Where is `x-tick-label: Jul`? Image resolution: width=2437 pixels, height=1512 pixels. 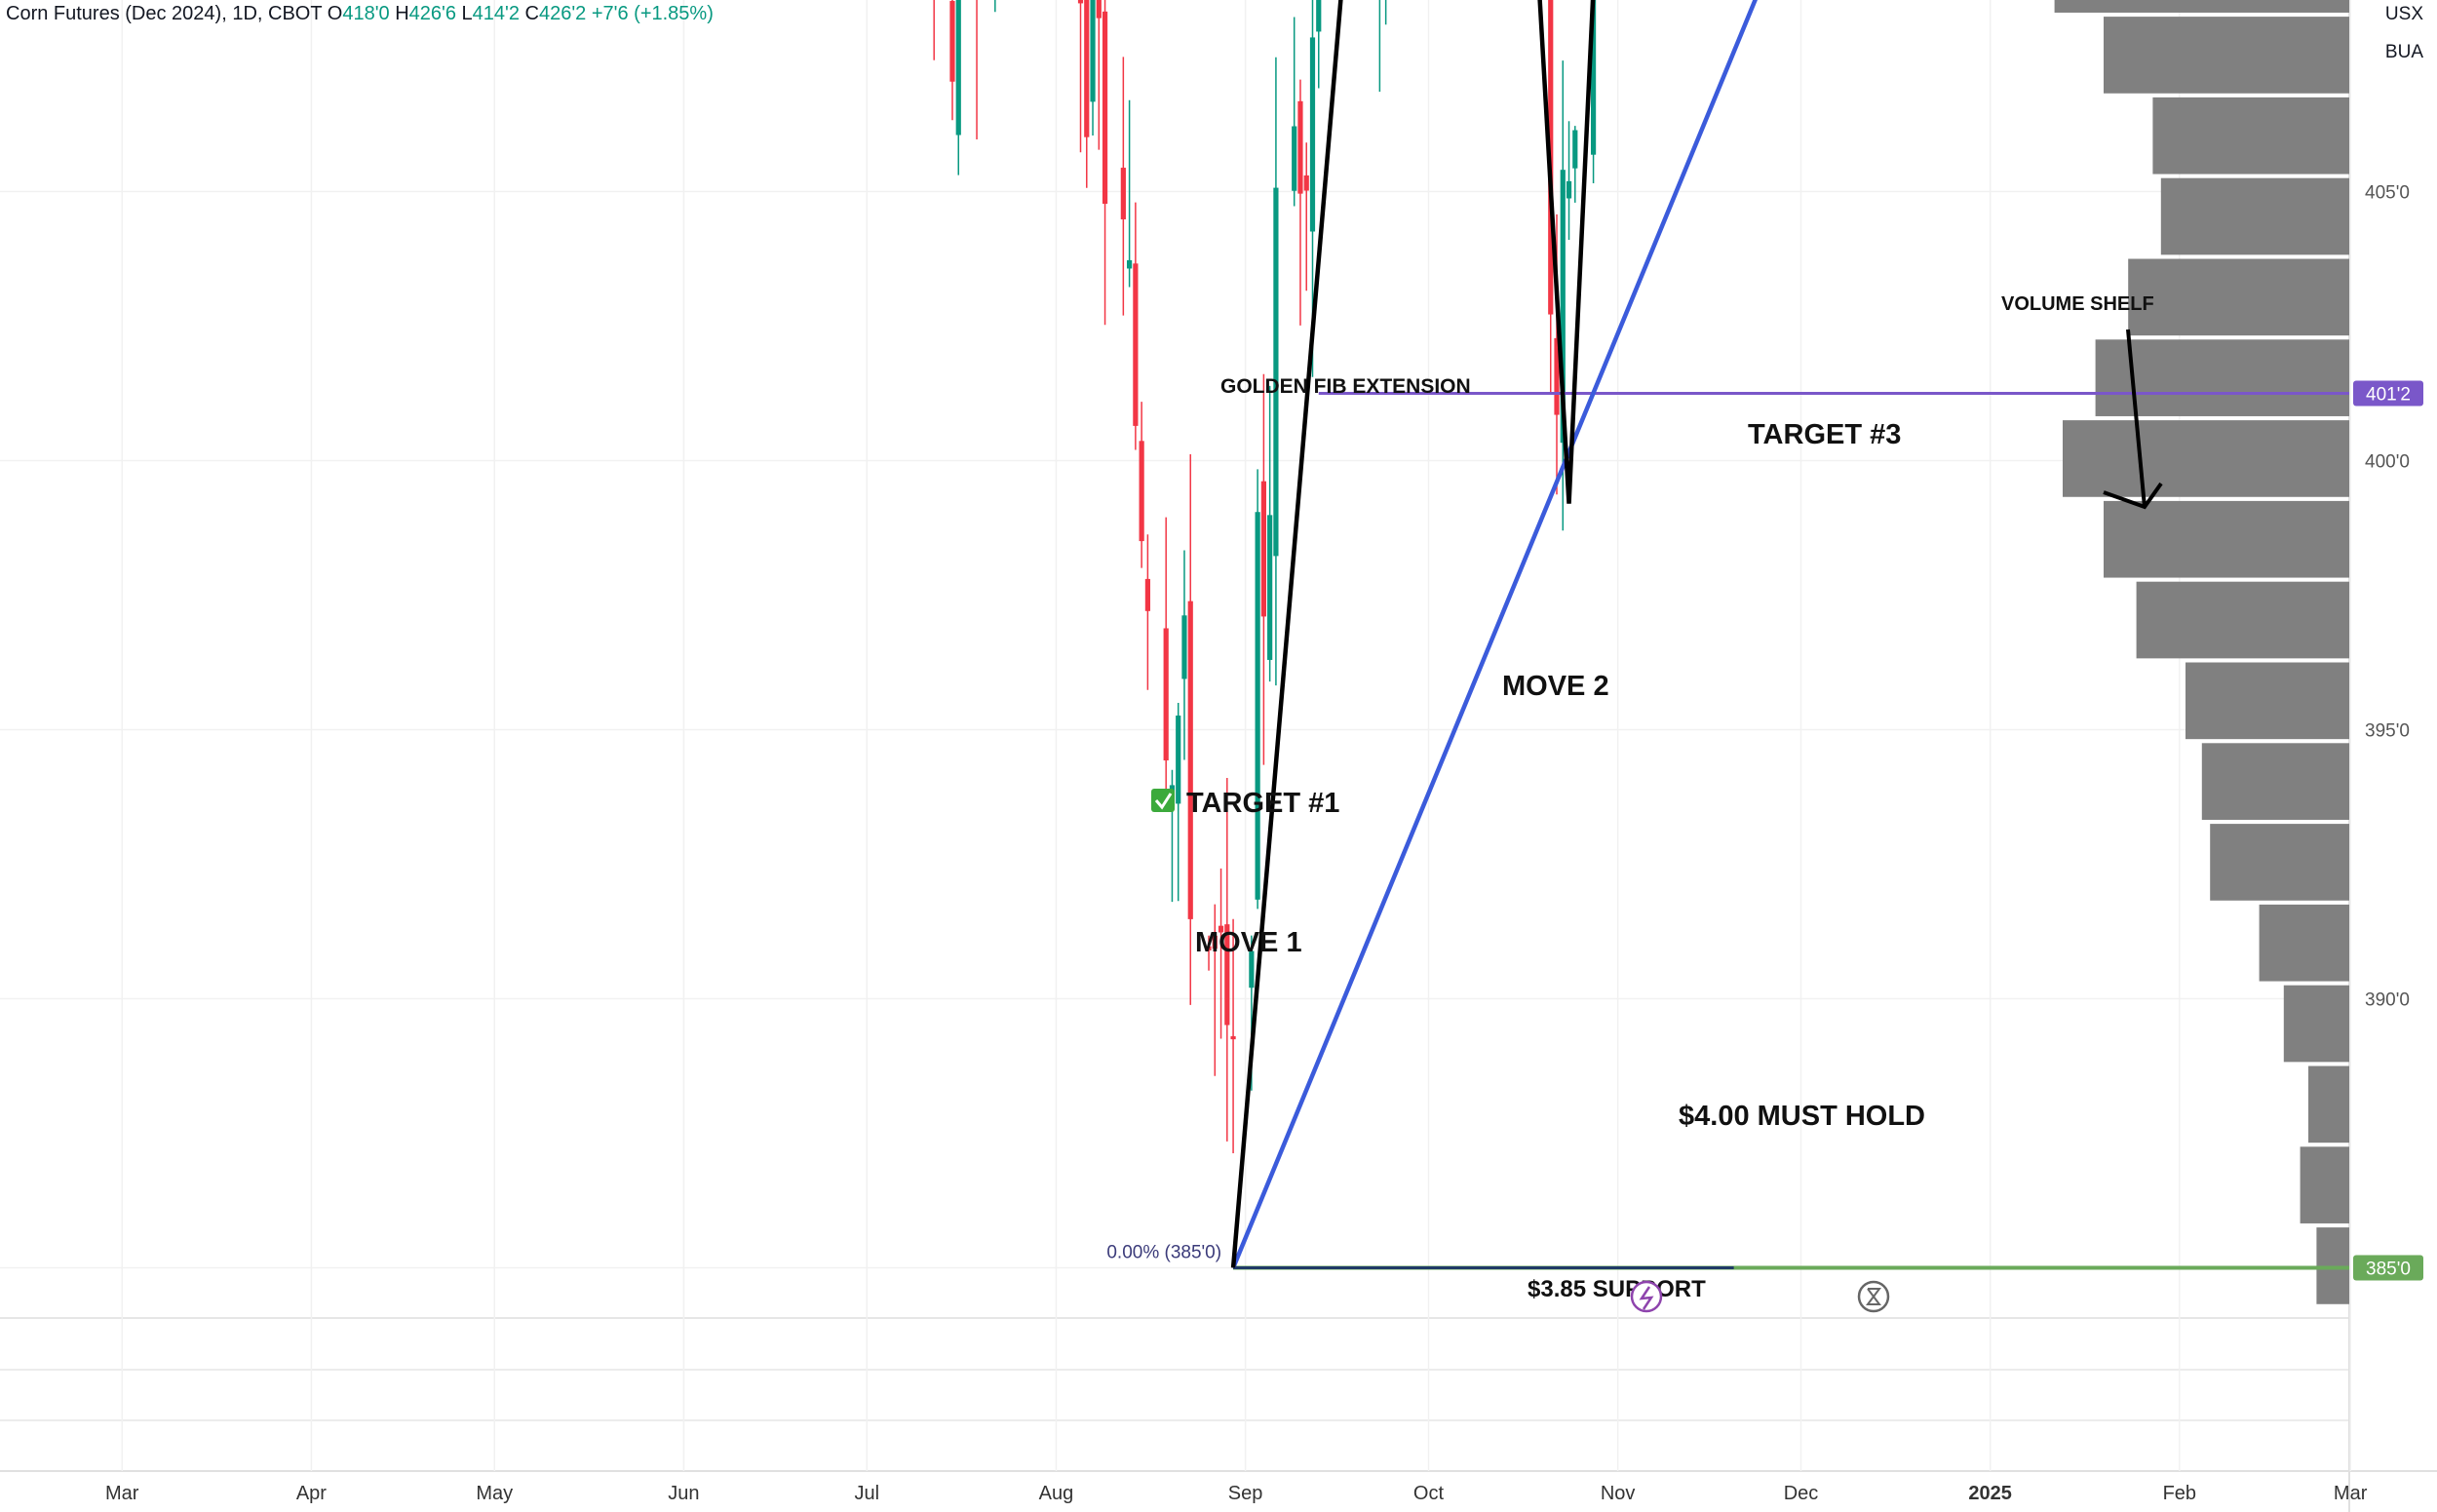 x-tick-label: Jul is located at coordinates (868, 1493).